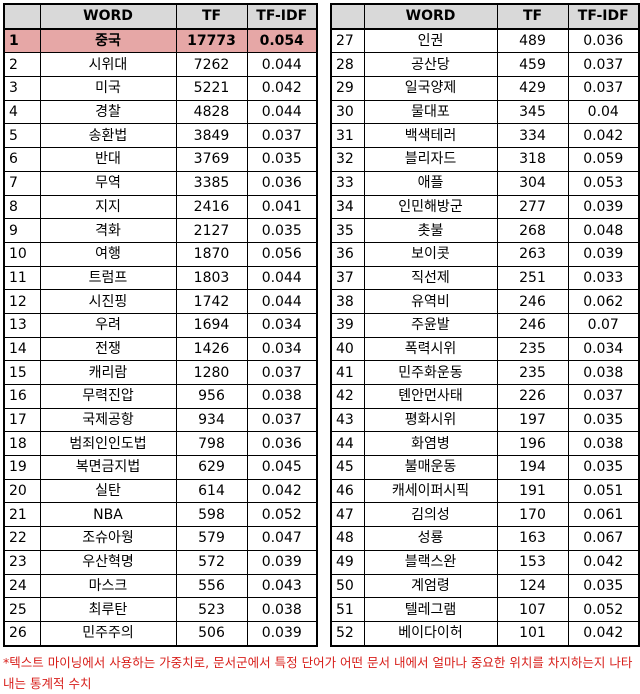 This screenshot has width=640, height=694. What do you see at coordinates (211, 609) in the screenshot?
I see `tf-cell: 523` at bounding box center [211, 609].